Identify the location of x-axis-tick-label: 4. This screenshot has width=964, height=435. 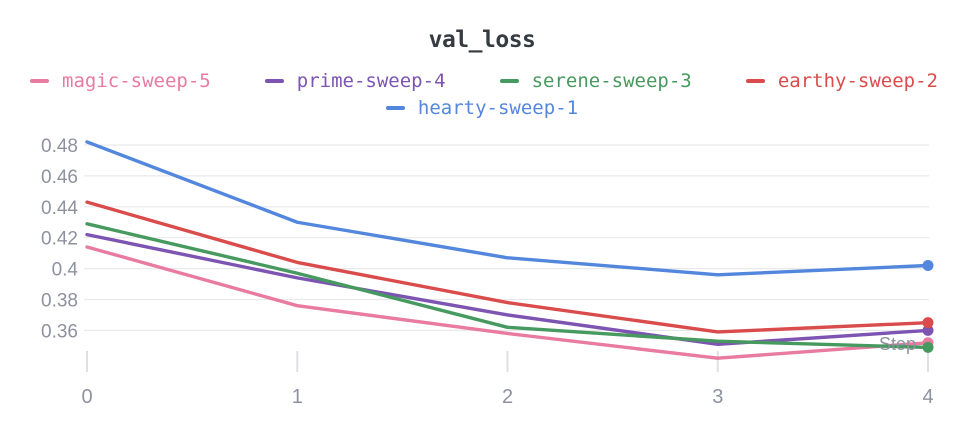
(927, 397).